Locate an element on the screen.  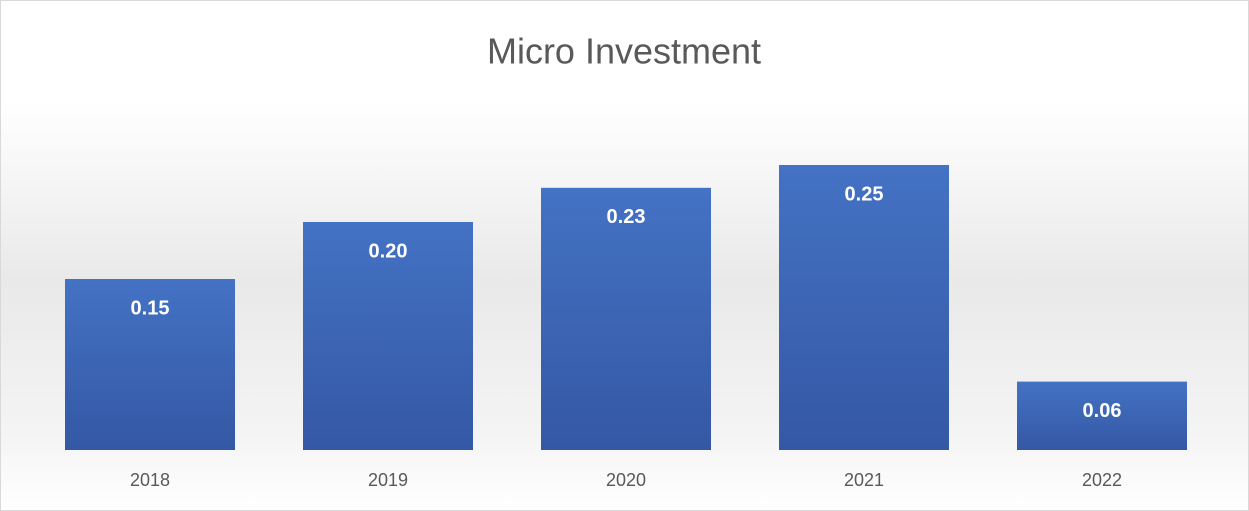
x-tick-label: 2021 is located at coordinates (864, 480).